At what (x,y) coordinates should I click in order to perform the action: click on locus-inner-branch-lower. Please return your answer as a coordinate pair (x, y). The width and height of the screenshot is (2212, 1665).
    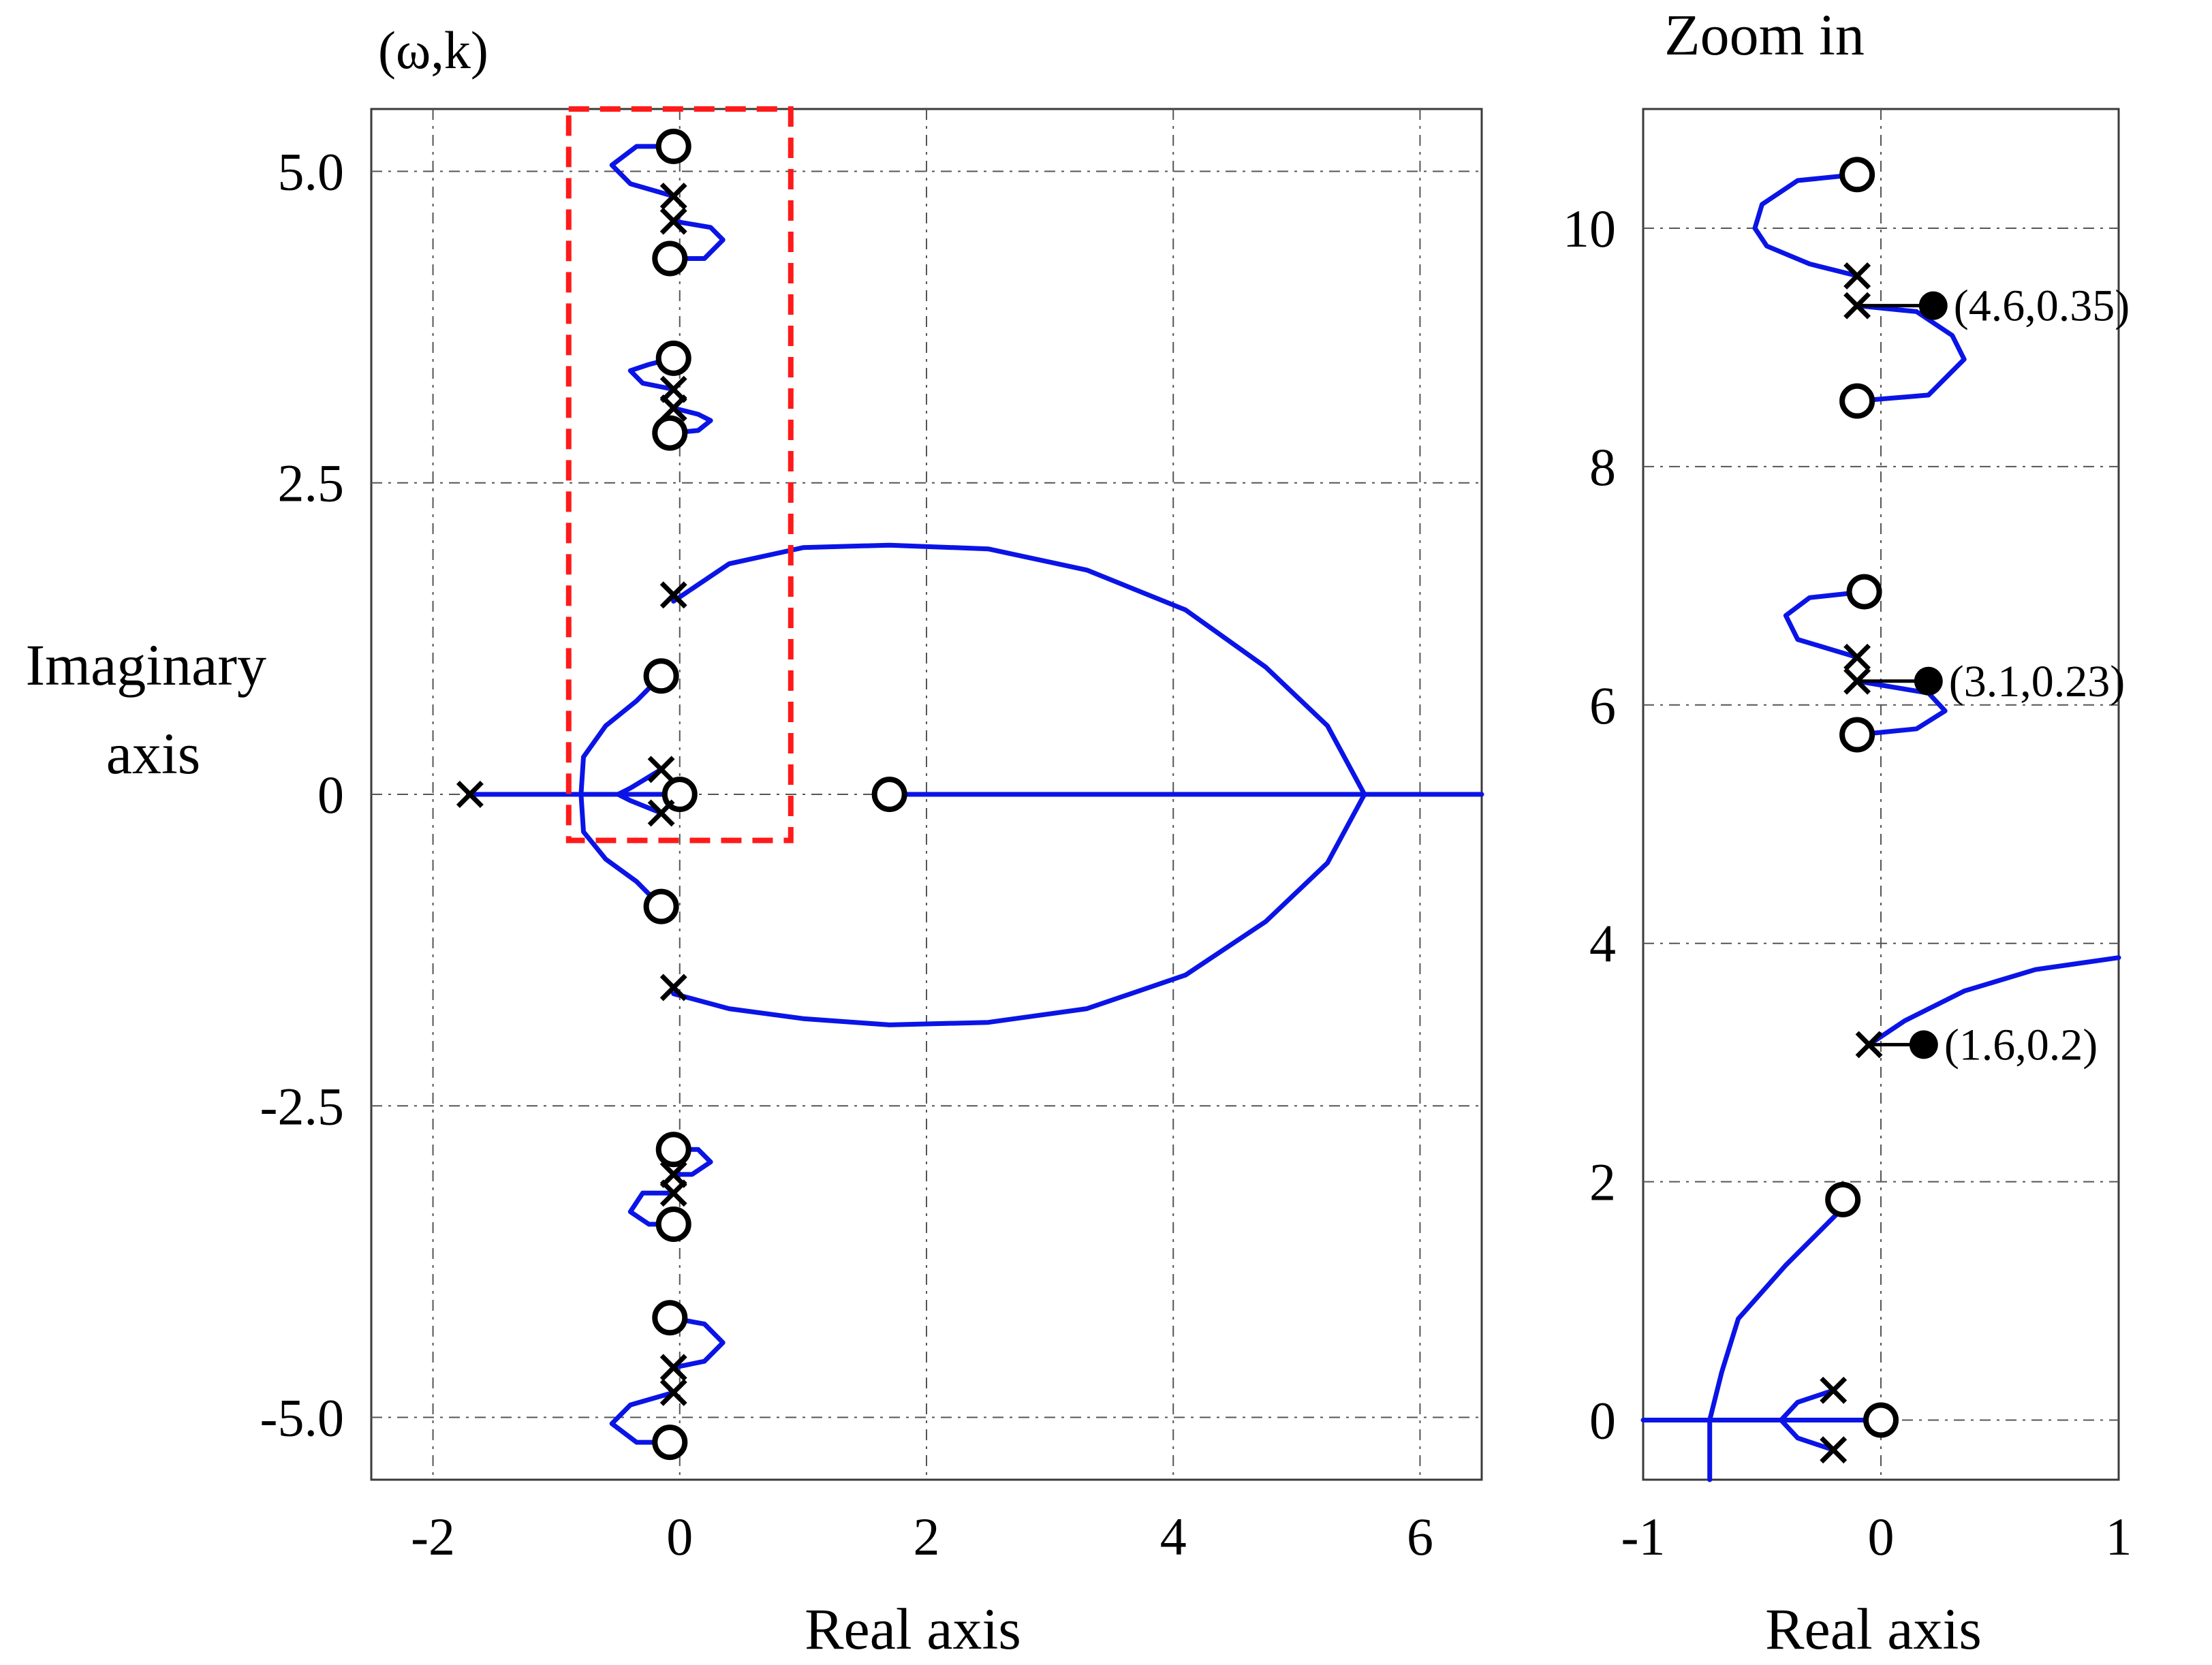
    Looking at the image, I should click on (621, 850).